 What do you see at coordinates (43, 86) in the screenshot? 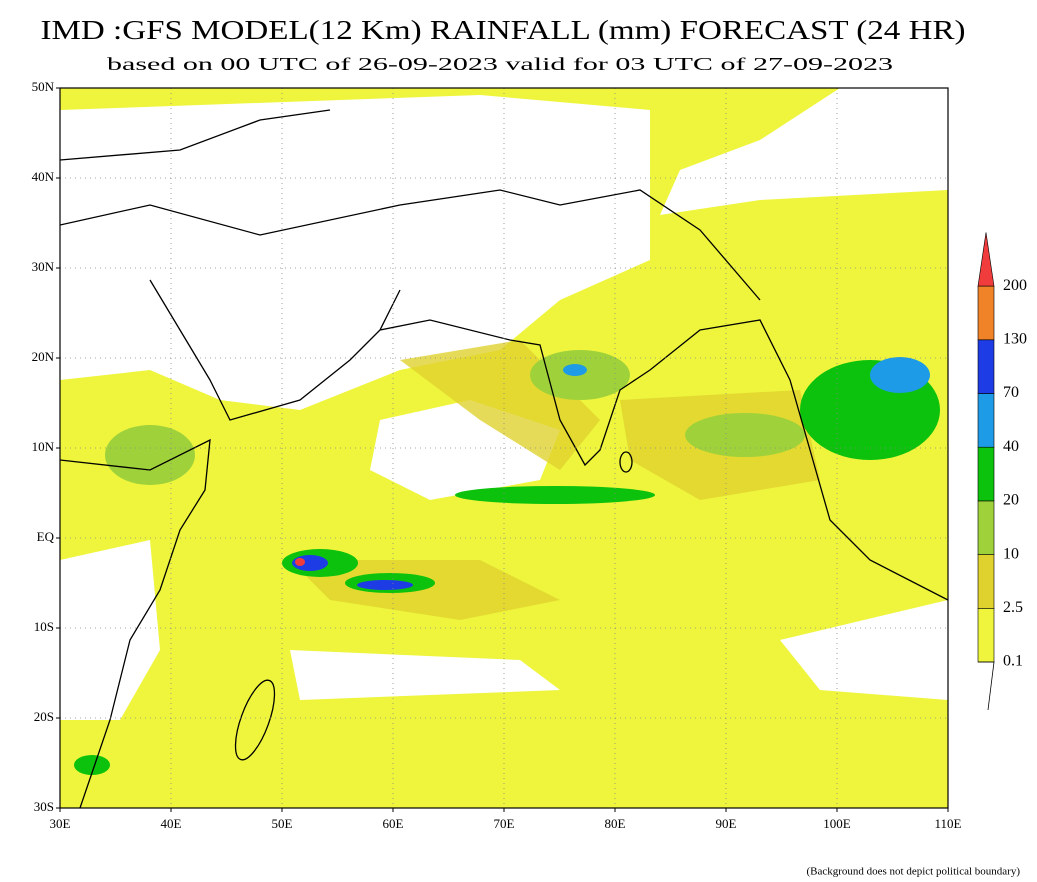
I see `lat-label: 50N` at bounding box center [43, 86].